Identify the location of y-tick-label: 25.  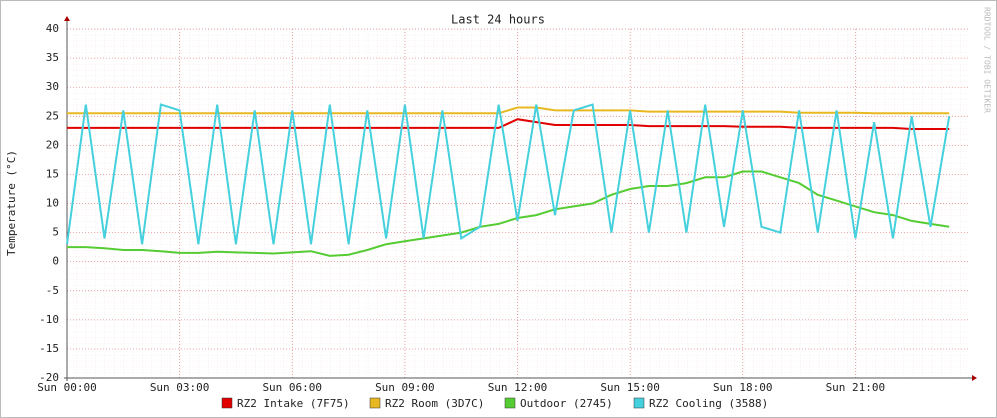
(52, 115).